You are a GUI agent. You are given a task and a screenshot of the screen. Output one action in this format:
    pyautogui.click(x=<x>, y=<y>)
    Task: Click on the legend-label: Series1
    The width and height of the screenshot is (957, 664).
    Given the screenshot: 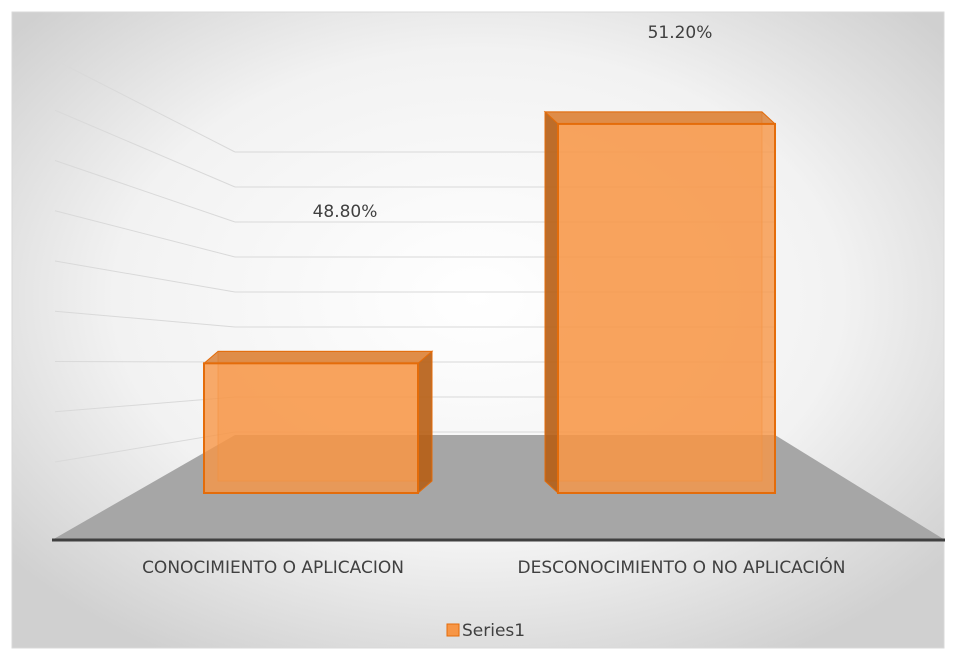 What is the action you would take?
    pyautogui.click(x=493, y=631)
    